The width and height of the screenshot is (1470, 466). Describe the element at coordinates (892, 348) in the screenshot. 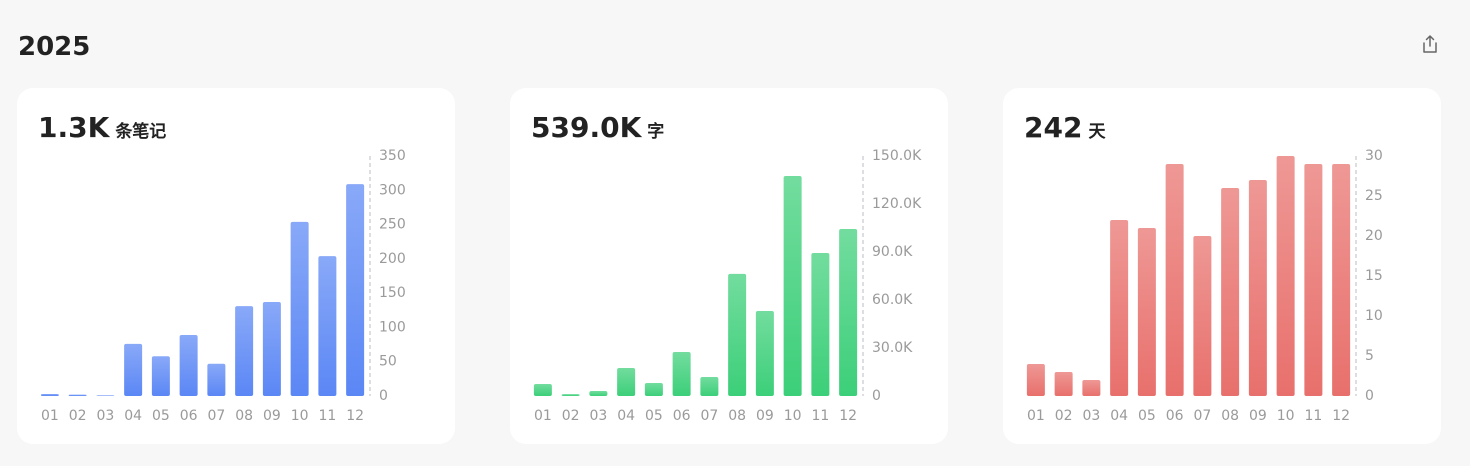

I see `y-tick-label: 30.0K` at that location.